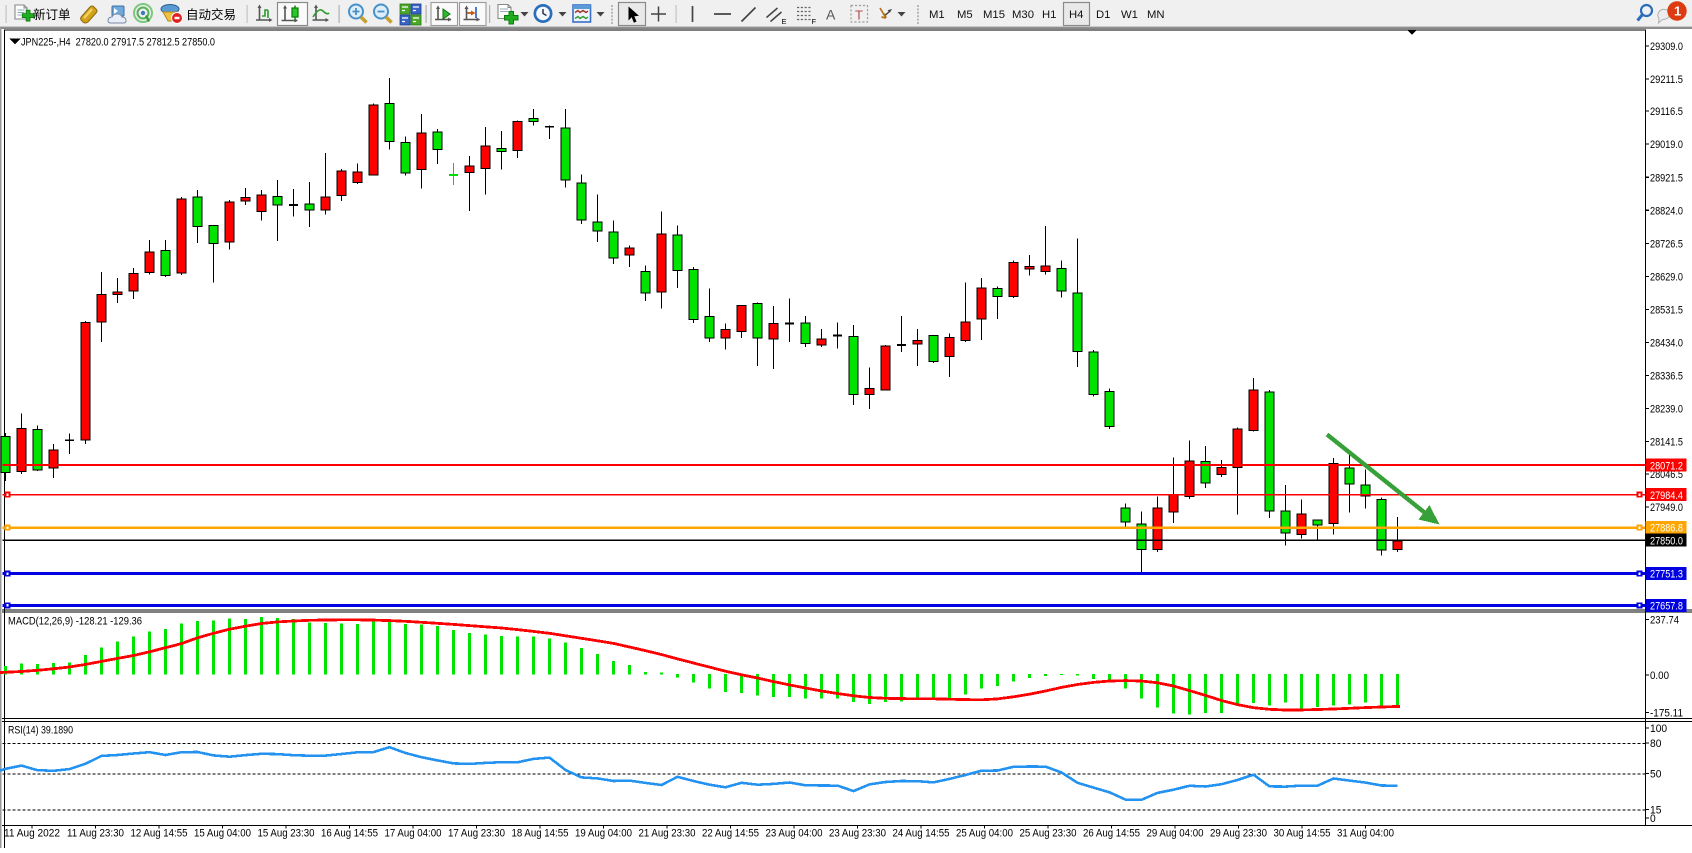 This screenshot has height=853, width=1692. I want to click on svg-text: 28824.0, so click(1666, 211).